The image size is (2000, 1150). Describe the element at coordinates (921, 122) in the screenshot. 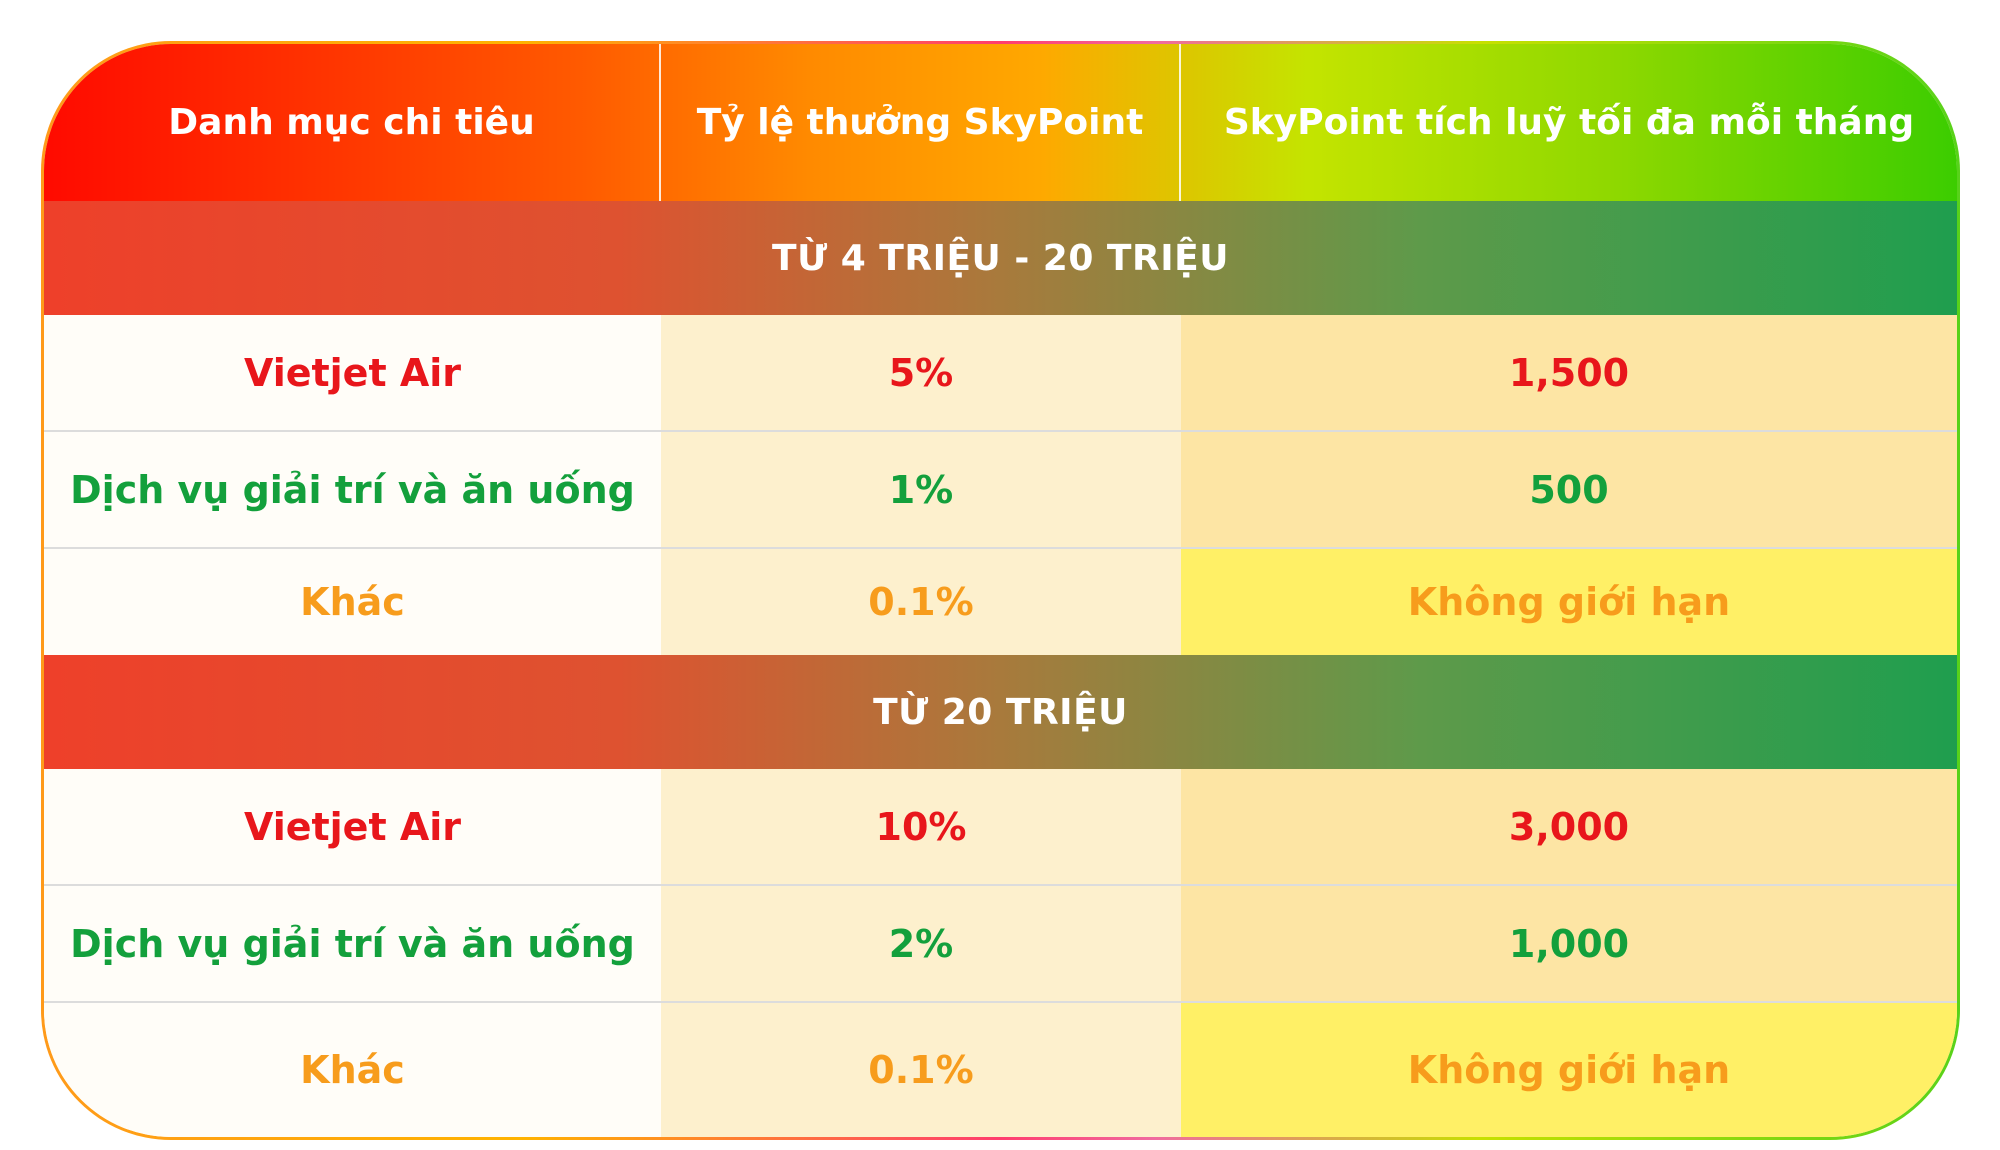

I see `header-reward-rate: Tỷ lệ thưởng SkyPoint` at that location.